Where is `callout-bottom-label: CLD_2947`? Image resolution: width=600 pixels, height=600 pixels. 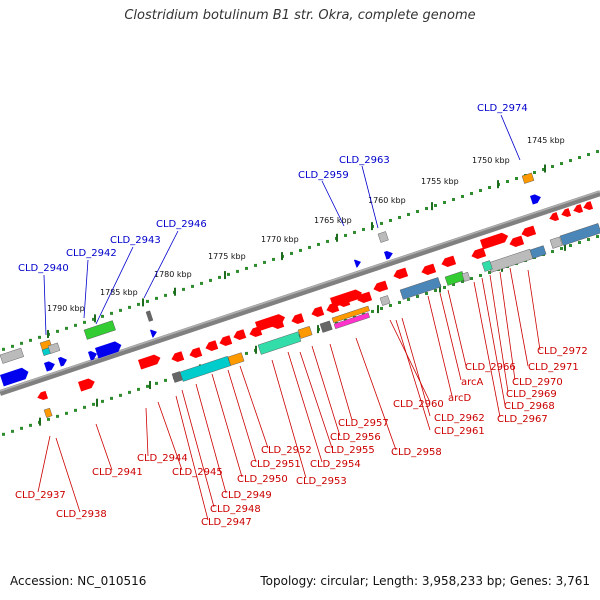
callout-bottom-label: CLD_2947 is located at coordinates (226, 522).